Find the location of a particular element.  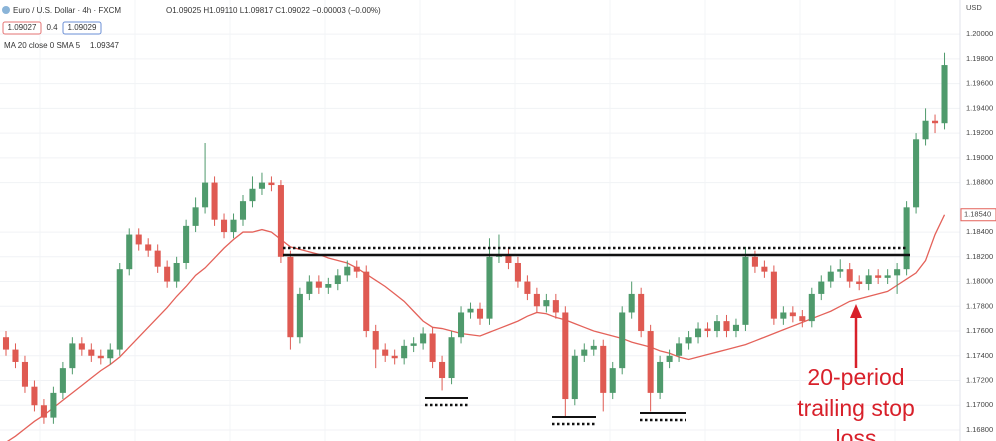

spread: 0.4 is located at coordinates (52, 27).